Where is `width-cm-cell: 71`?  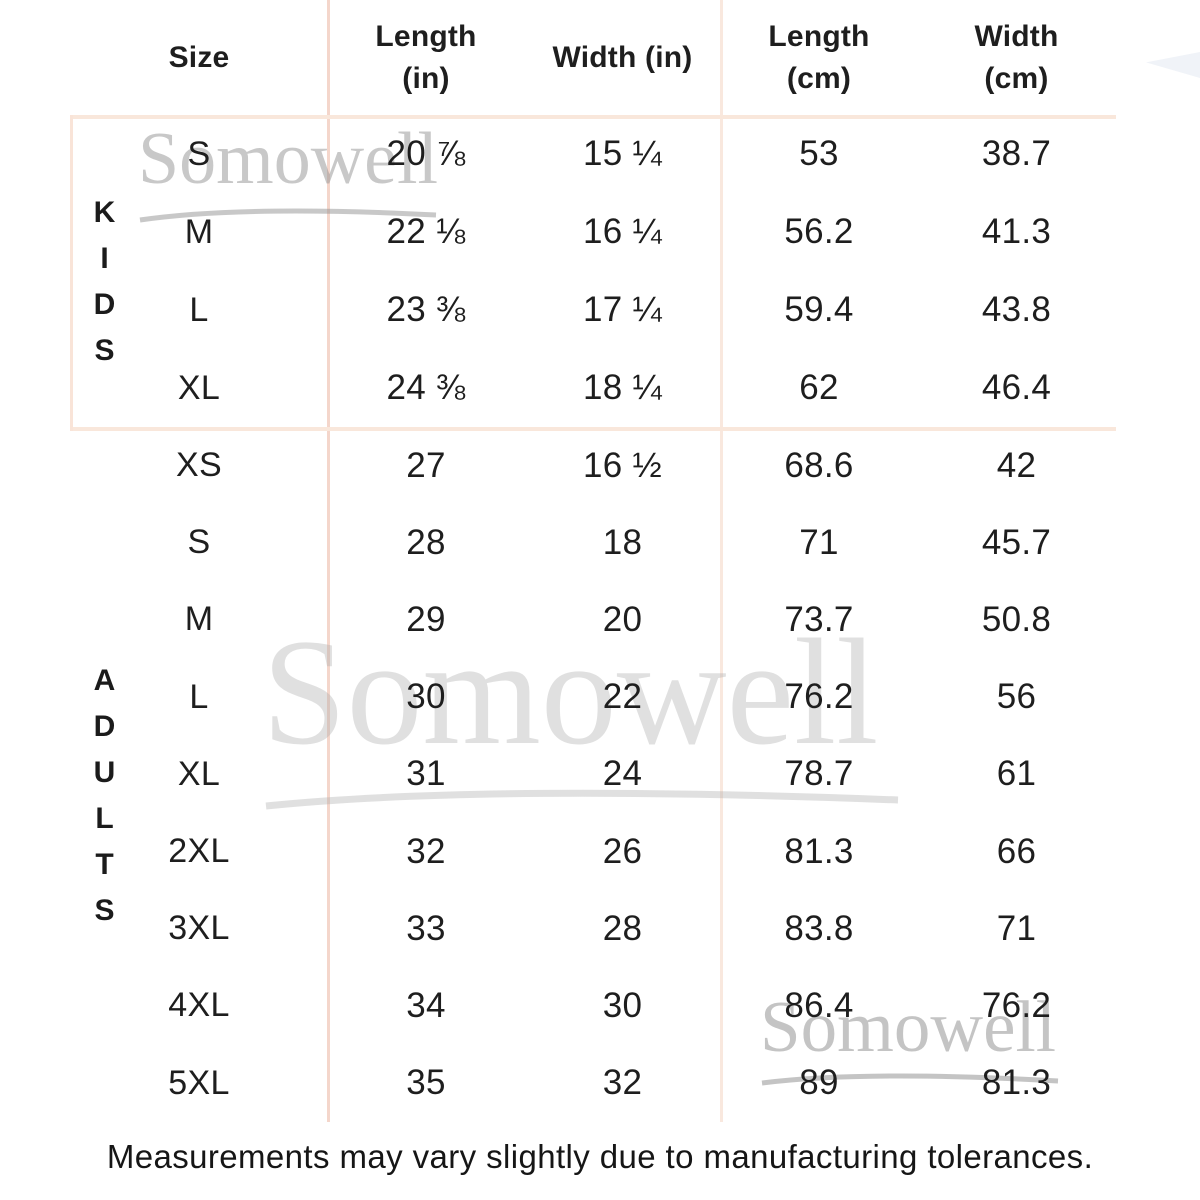 width-cm-cell: 71 is located at coordinates (1016, 928).